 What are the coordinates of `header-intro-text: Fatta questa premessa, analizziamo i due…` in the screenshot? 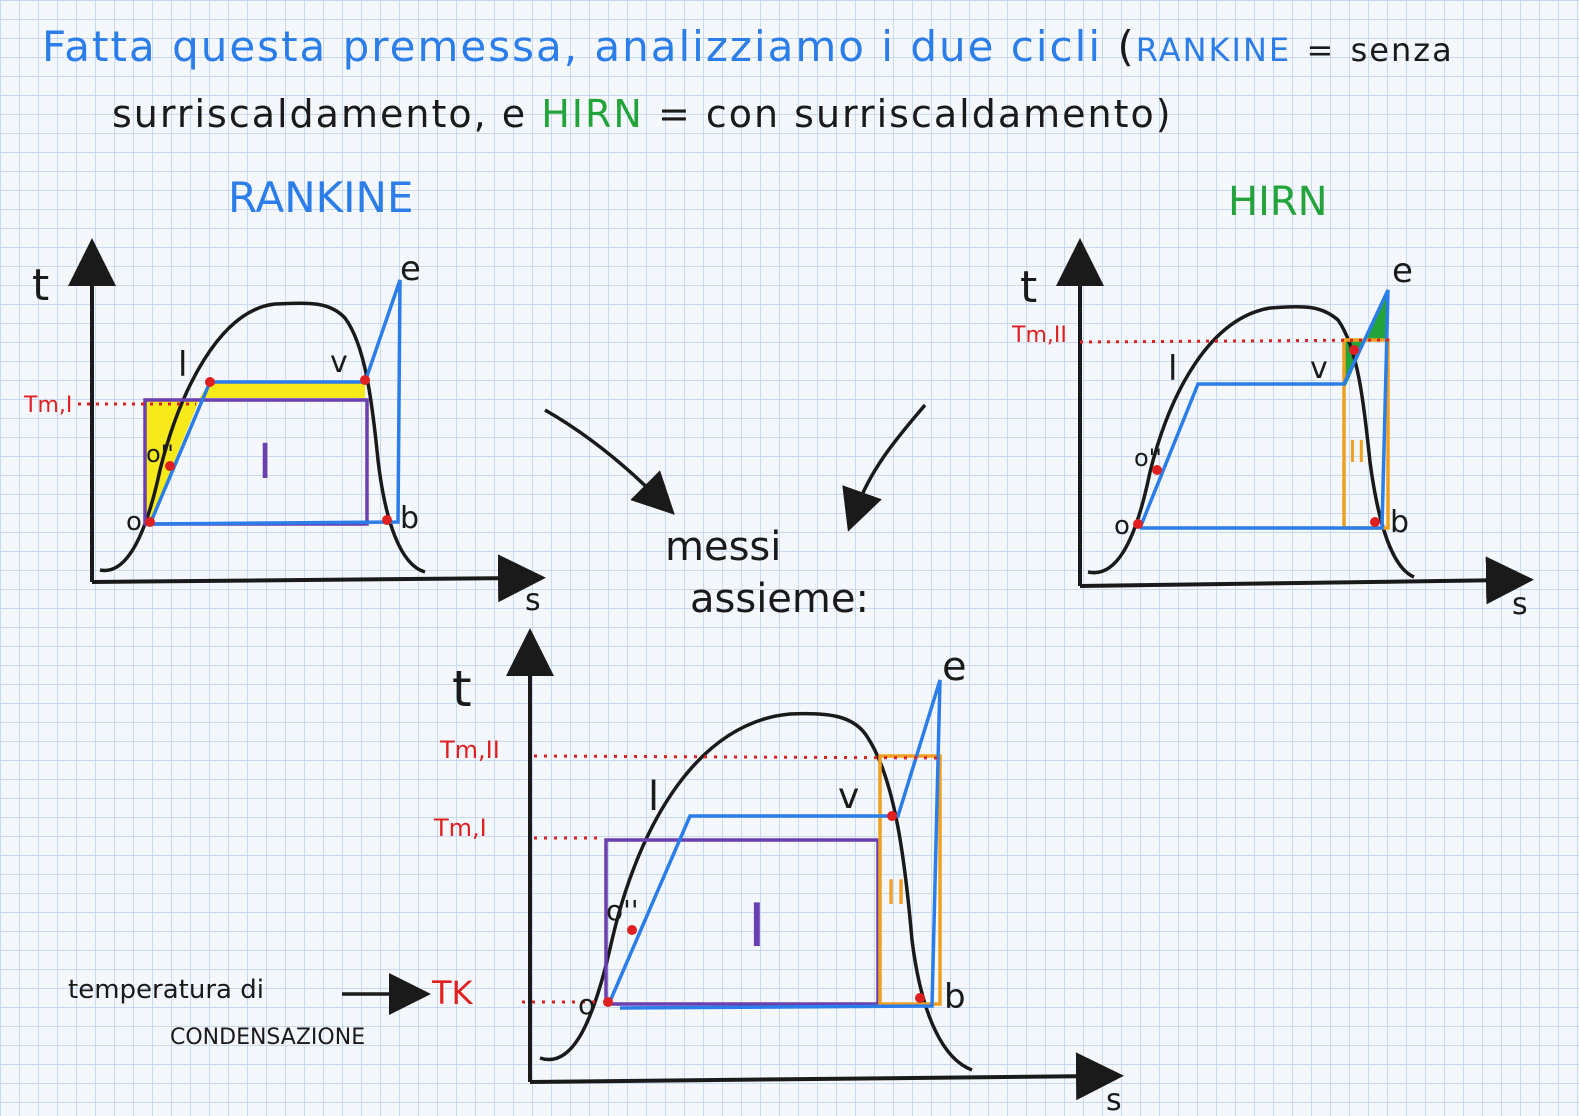 It's located at (572, 46).